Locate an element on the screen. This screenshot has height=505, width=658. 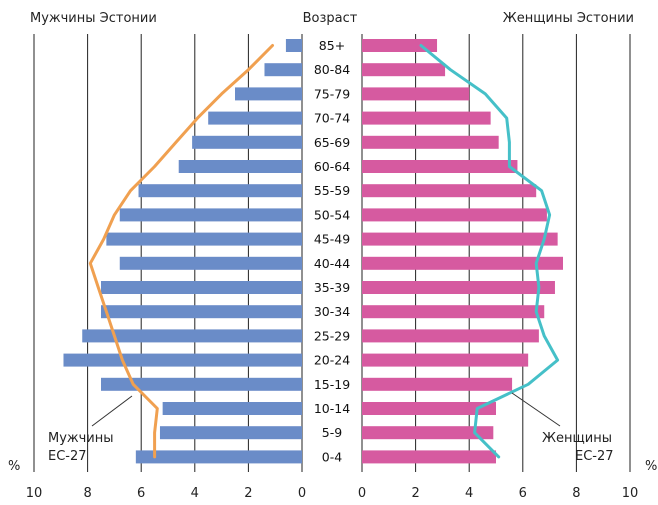
tick-right: 10 is located at coordinates (630, 493).